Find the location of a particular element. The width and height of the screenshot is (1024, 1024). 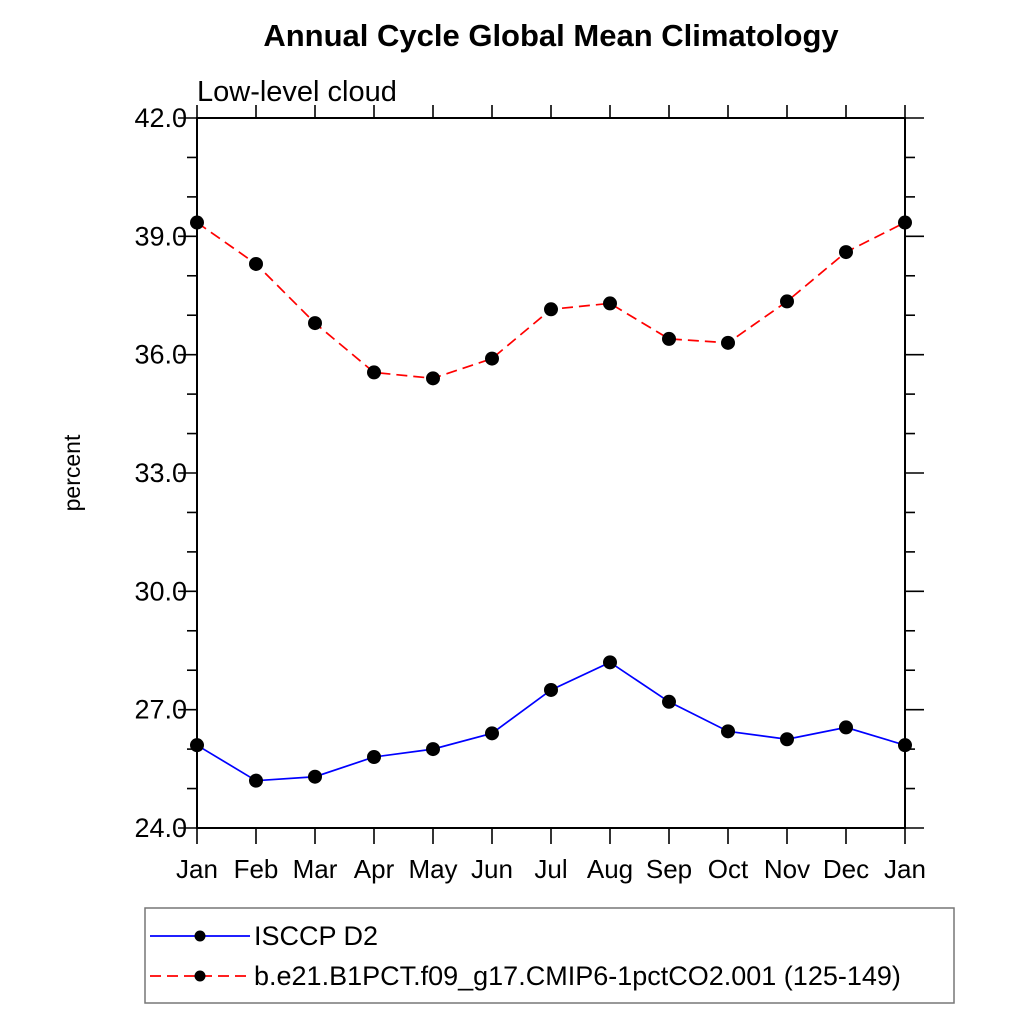

x-tick-label: Oct is located at coordinates (728, 869).